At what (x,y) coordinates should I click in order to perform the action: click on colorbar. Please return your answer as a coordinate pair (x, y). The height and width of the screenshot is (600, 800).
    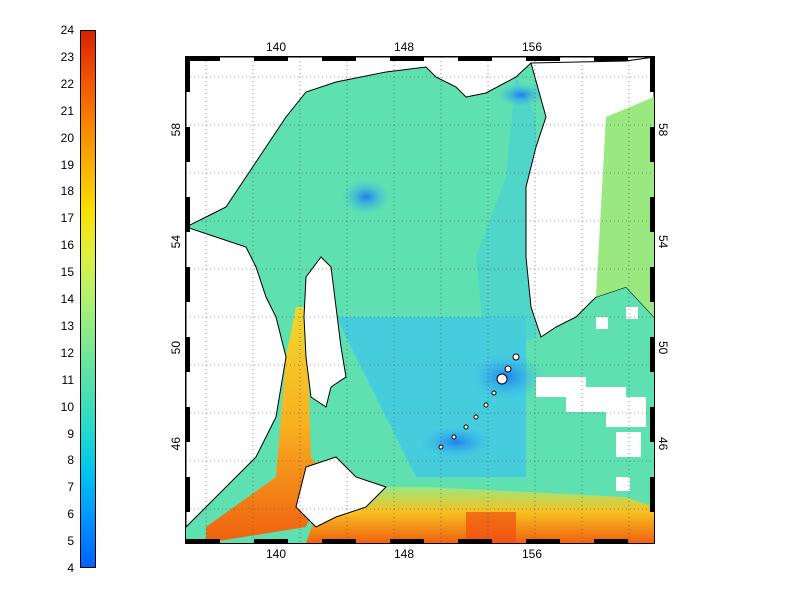
    Looking at the image, I should click on (88, 299).